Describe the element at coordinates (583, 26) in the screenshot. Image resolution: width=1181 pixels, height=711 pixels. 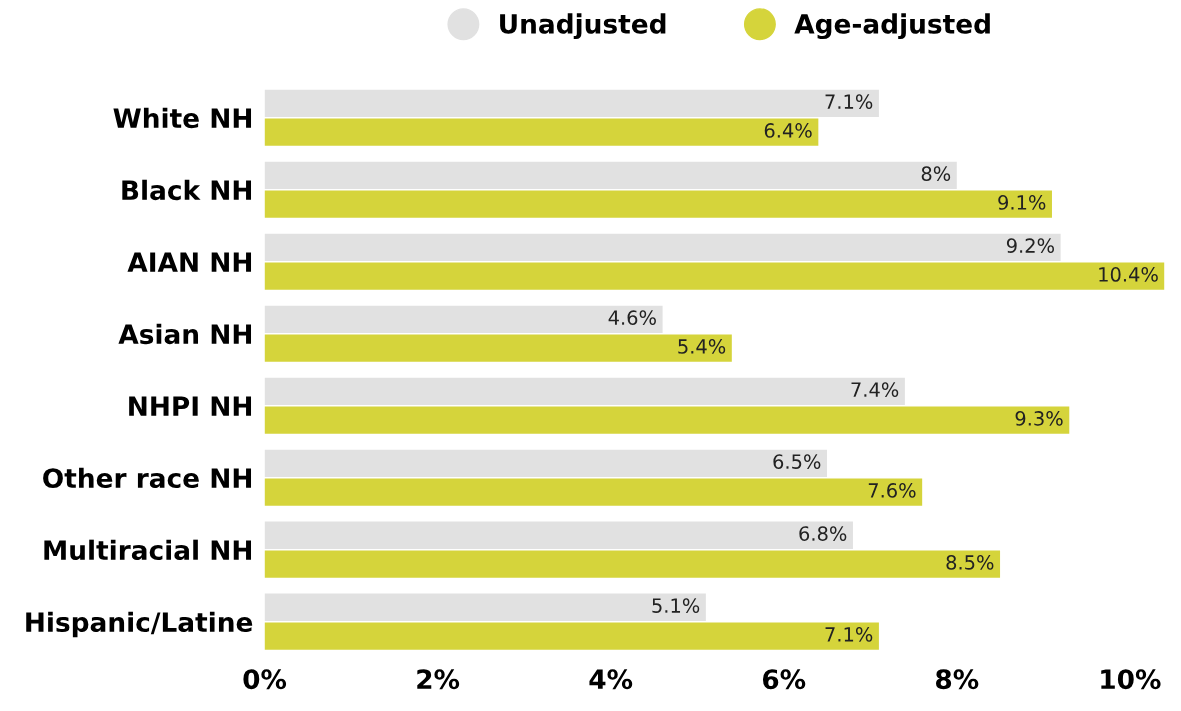
I see `legend-label: Unadjusted` at that location.